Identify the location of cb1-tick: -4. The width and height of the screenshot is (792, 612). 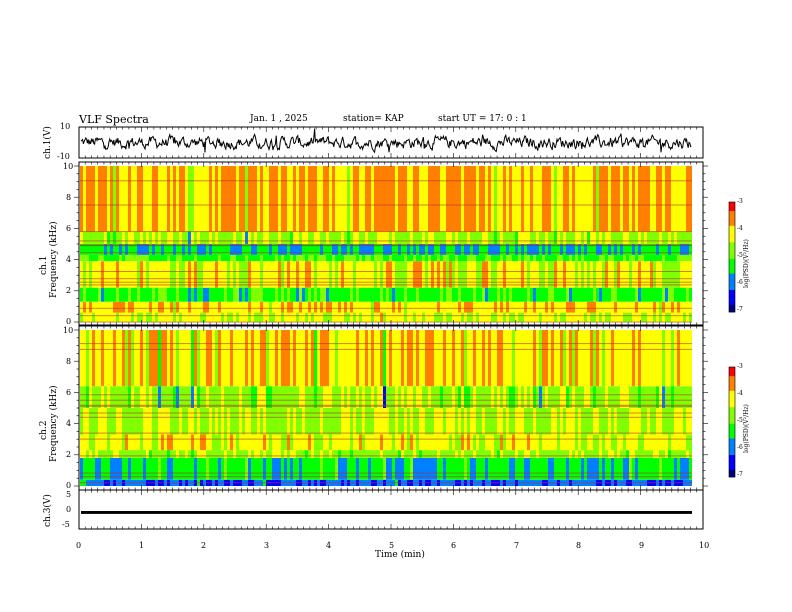
(740, 229).